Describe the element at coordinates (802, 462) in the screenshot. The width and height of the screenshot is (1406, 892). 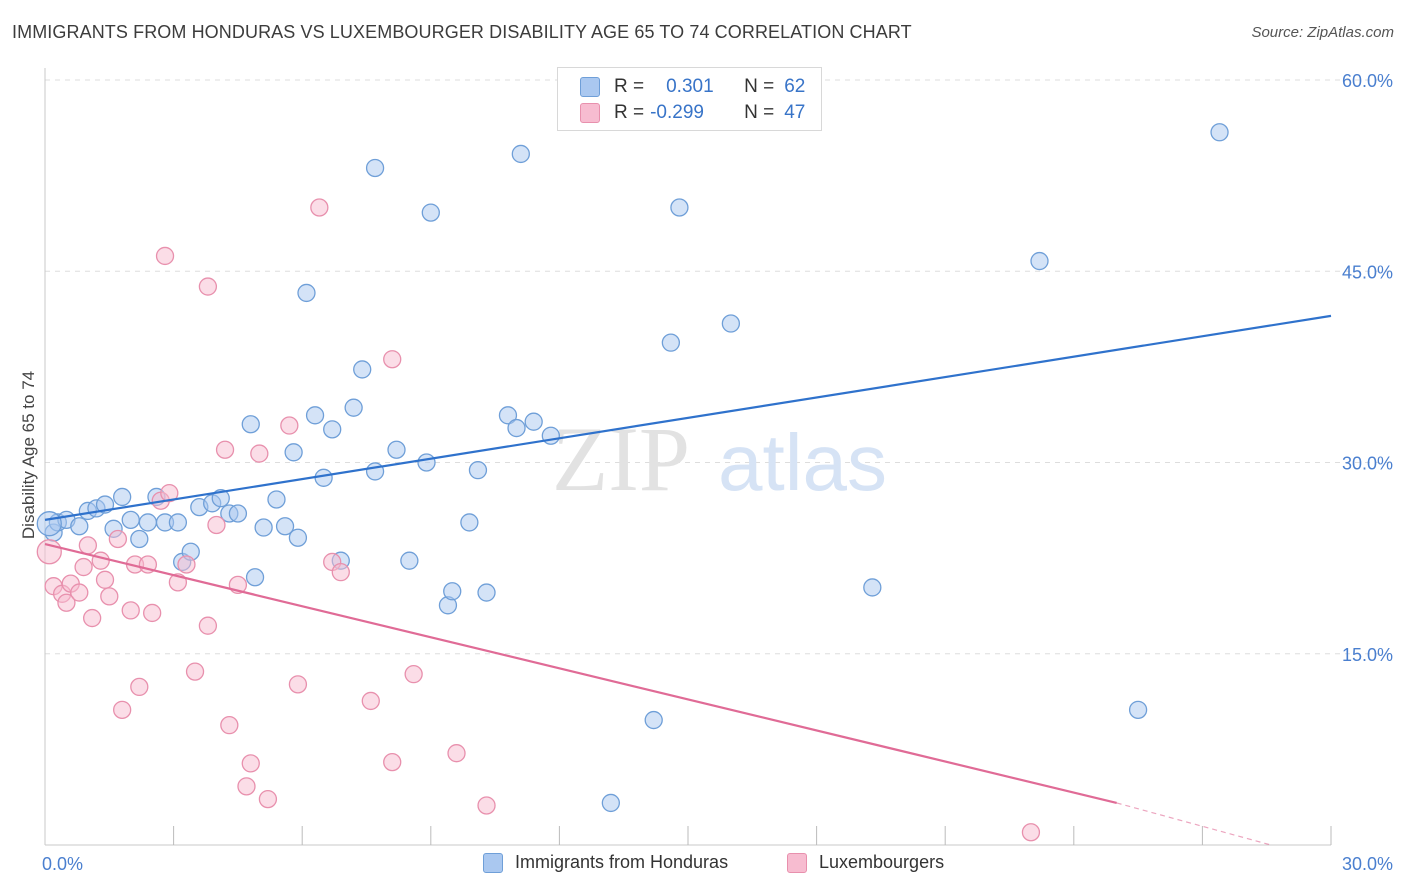
I see `watermark-atlas: atlas` at that location.